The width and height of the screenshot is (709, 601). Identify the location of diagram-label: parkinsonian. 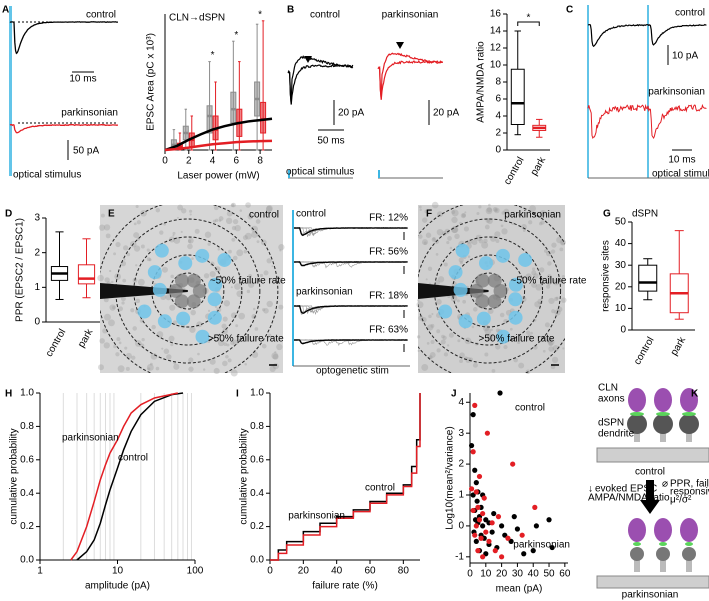
(650, 595).